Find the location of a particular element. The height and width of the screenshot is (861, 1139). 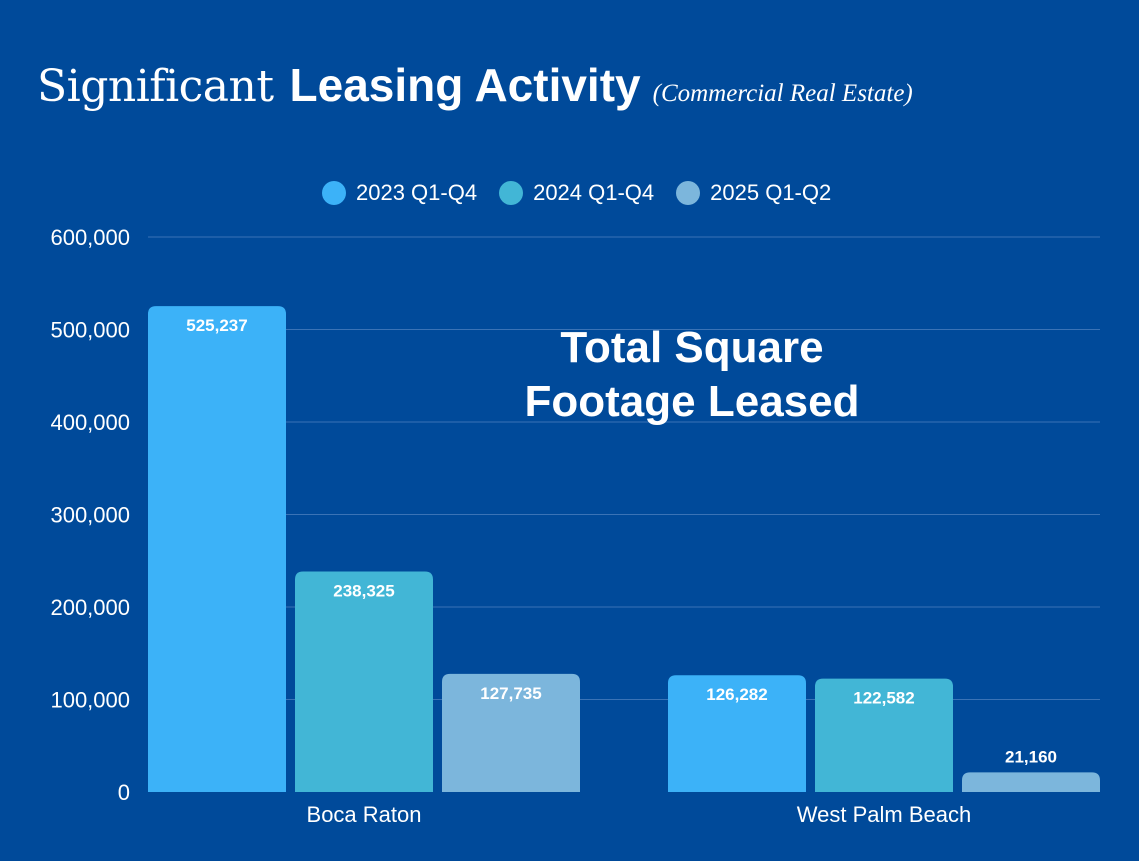

legend-swatch-2023 is located at coordinates (334, 193).